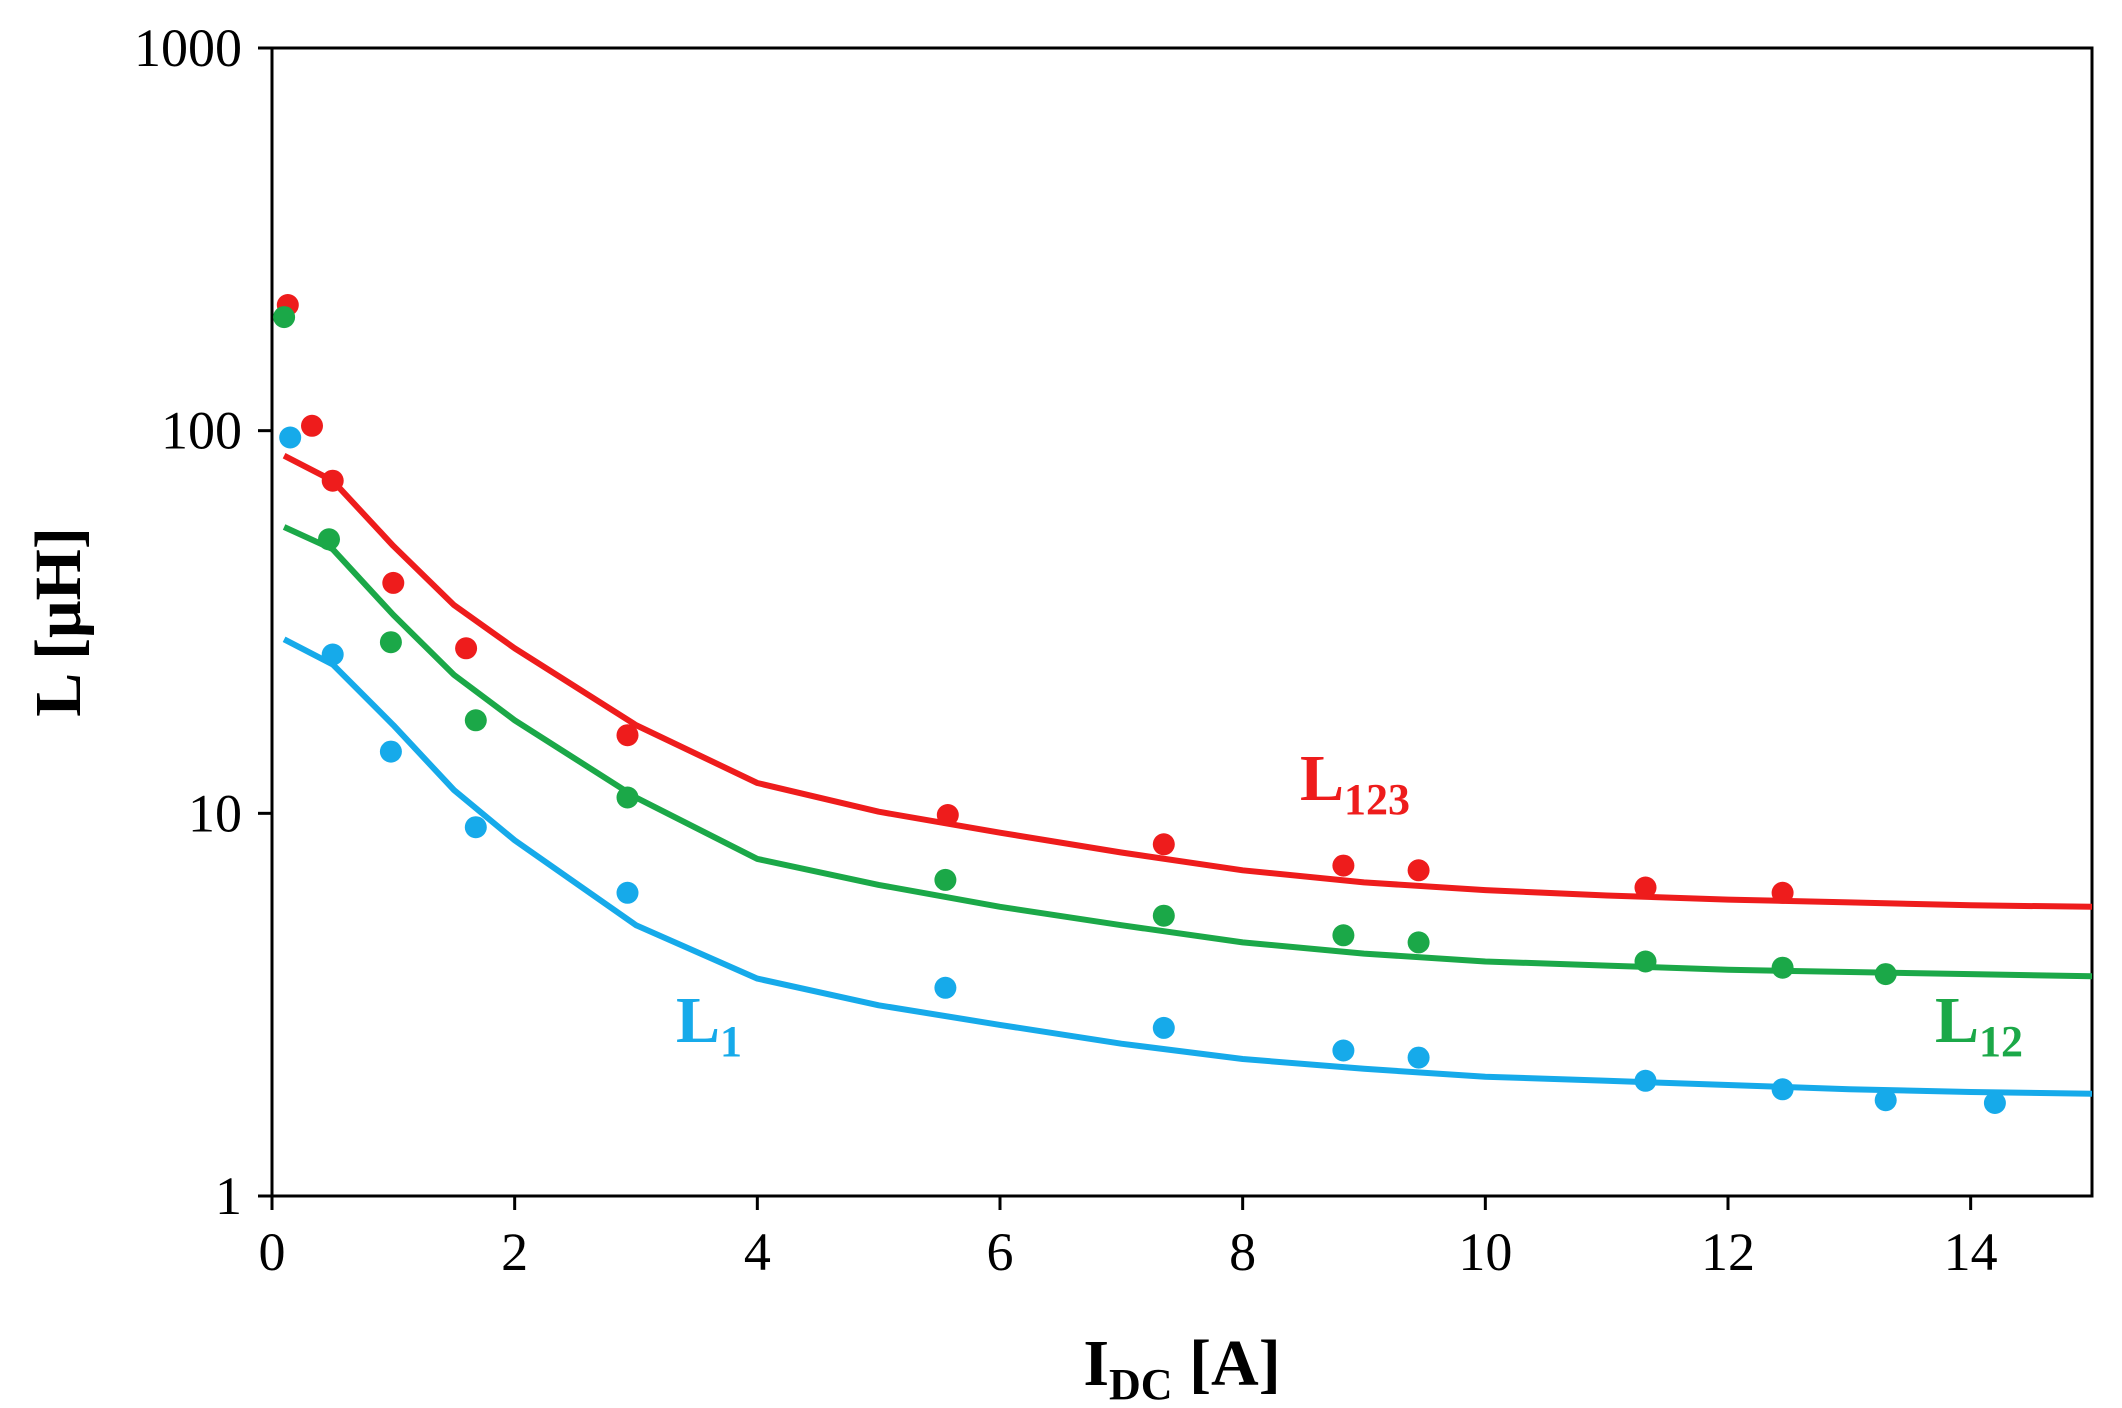  Describe the element at coordinates (1242, 1252) in the screenshot. I see `x-tick-label: 8` at that location.